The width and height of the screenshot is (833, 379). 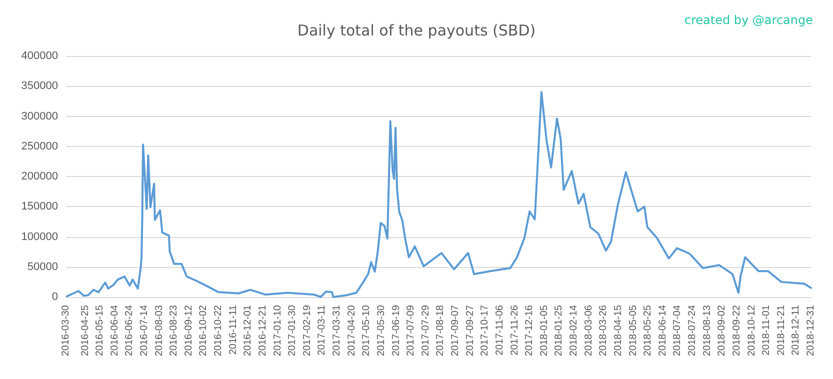 I want to click on x-tick-label: 2016-08-03, so click(x=159, y=330).